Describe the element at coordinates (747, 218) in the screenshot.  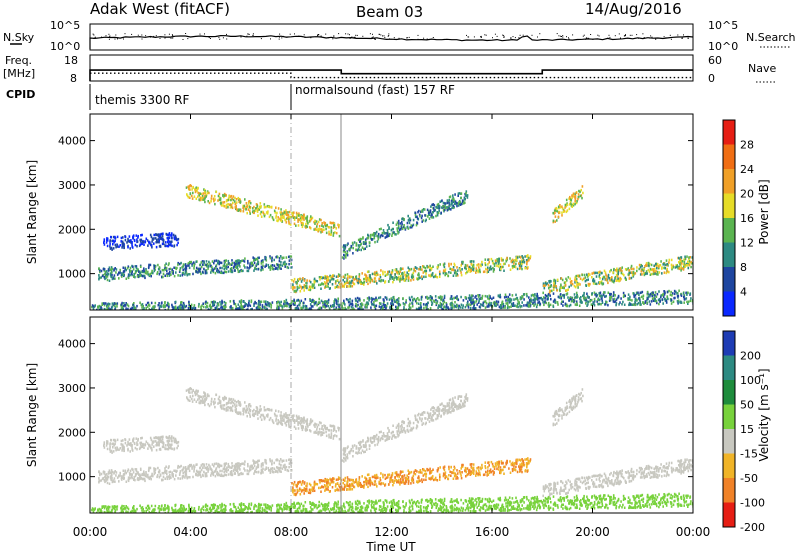
I see `colorbar-tick-label: 16` at that location.